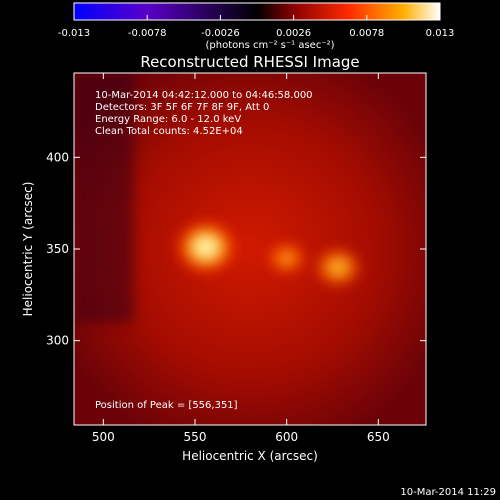 The height and width of the screenshot is (500, 500). Describe the element at coordinates (366, 33) in the screenshot. I see `colorbar-tick-label: 0.0078` at that location.